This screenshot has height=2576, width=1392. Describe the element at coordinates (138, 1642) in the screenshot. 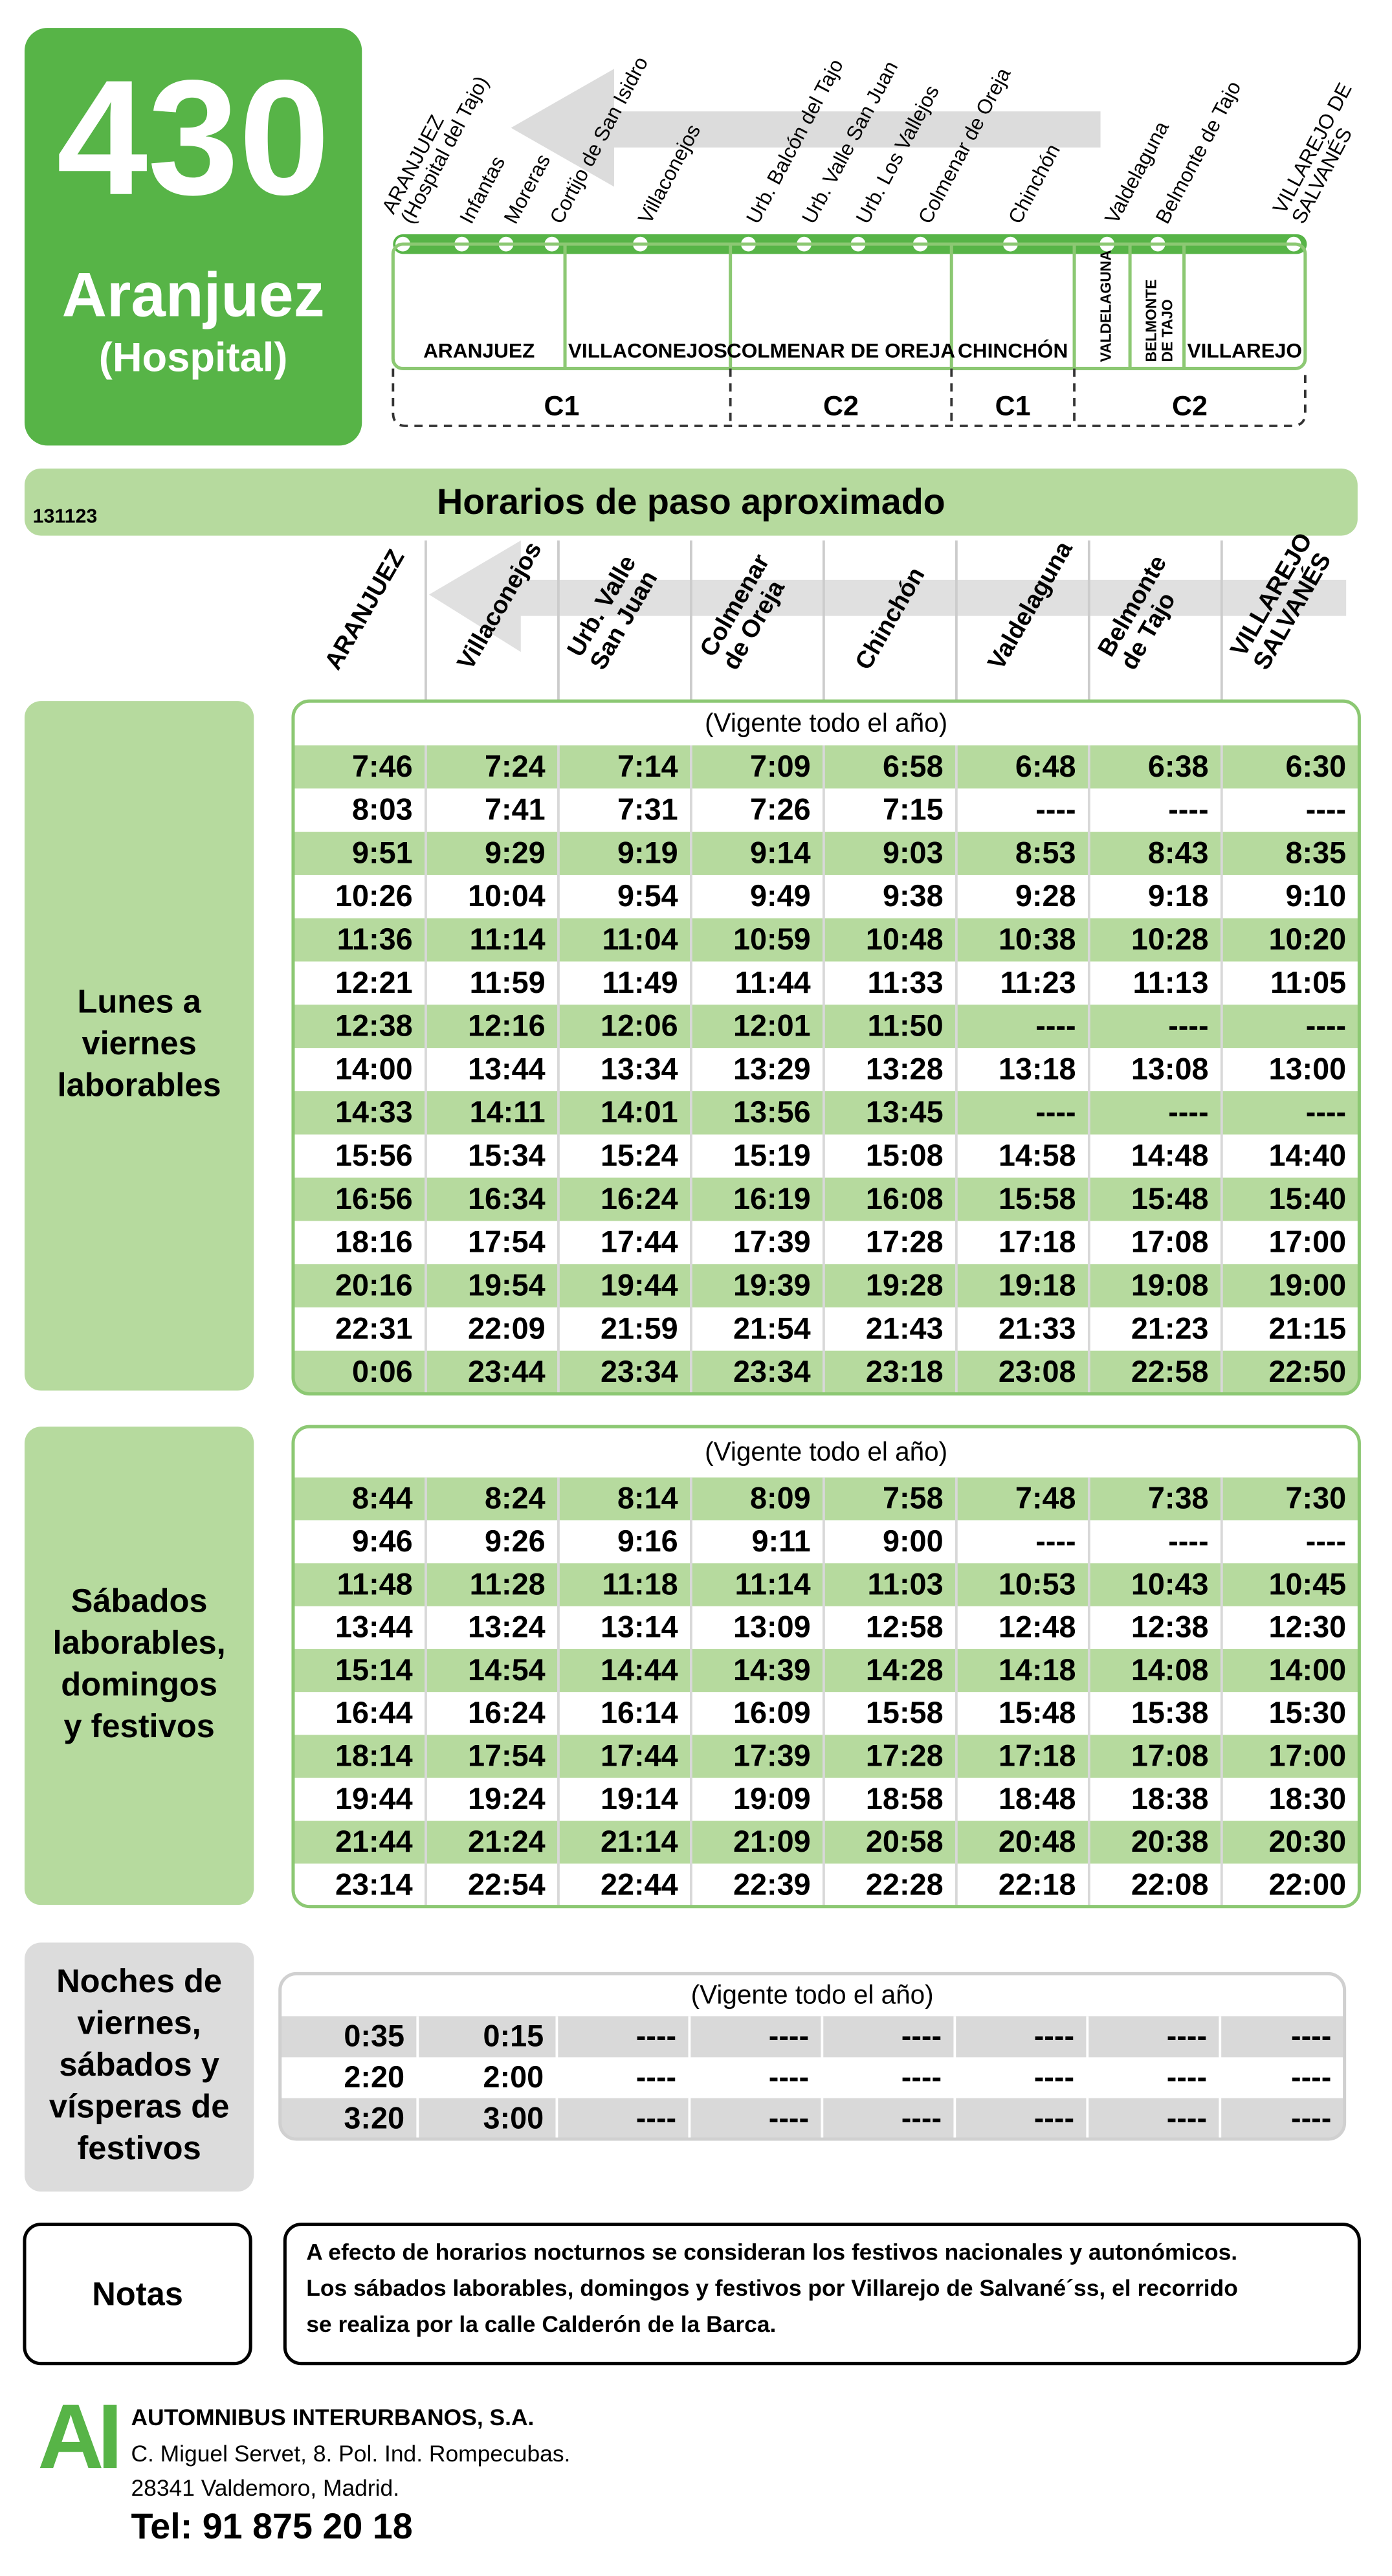

I see `section-label: laborables,` at that location.